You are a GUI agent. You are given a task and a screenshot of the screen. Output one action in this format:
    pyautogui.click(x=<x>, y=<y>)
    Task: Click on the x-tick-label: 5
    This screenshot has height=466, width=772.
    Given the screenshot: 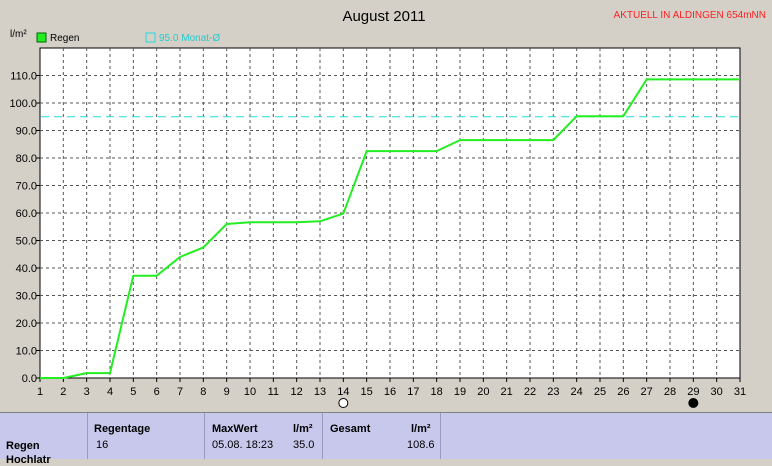 What is the action you would take?
    pyautogui.click(x=133, y=392)
    